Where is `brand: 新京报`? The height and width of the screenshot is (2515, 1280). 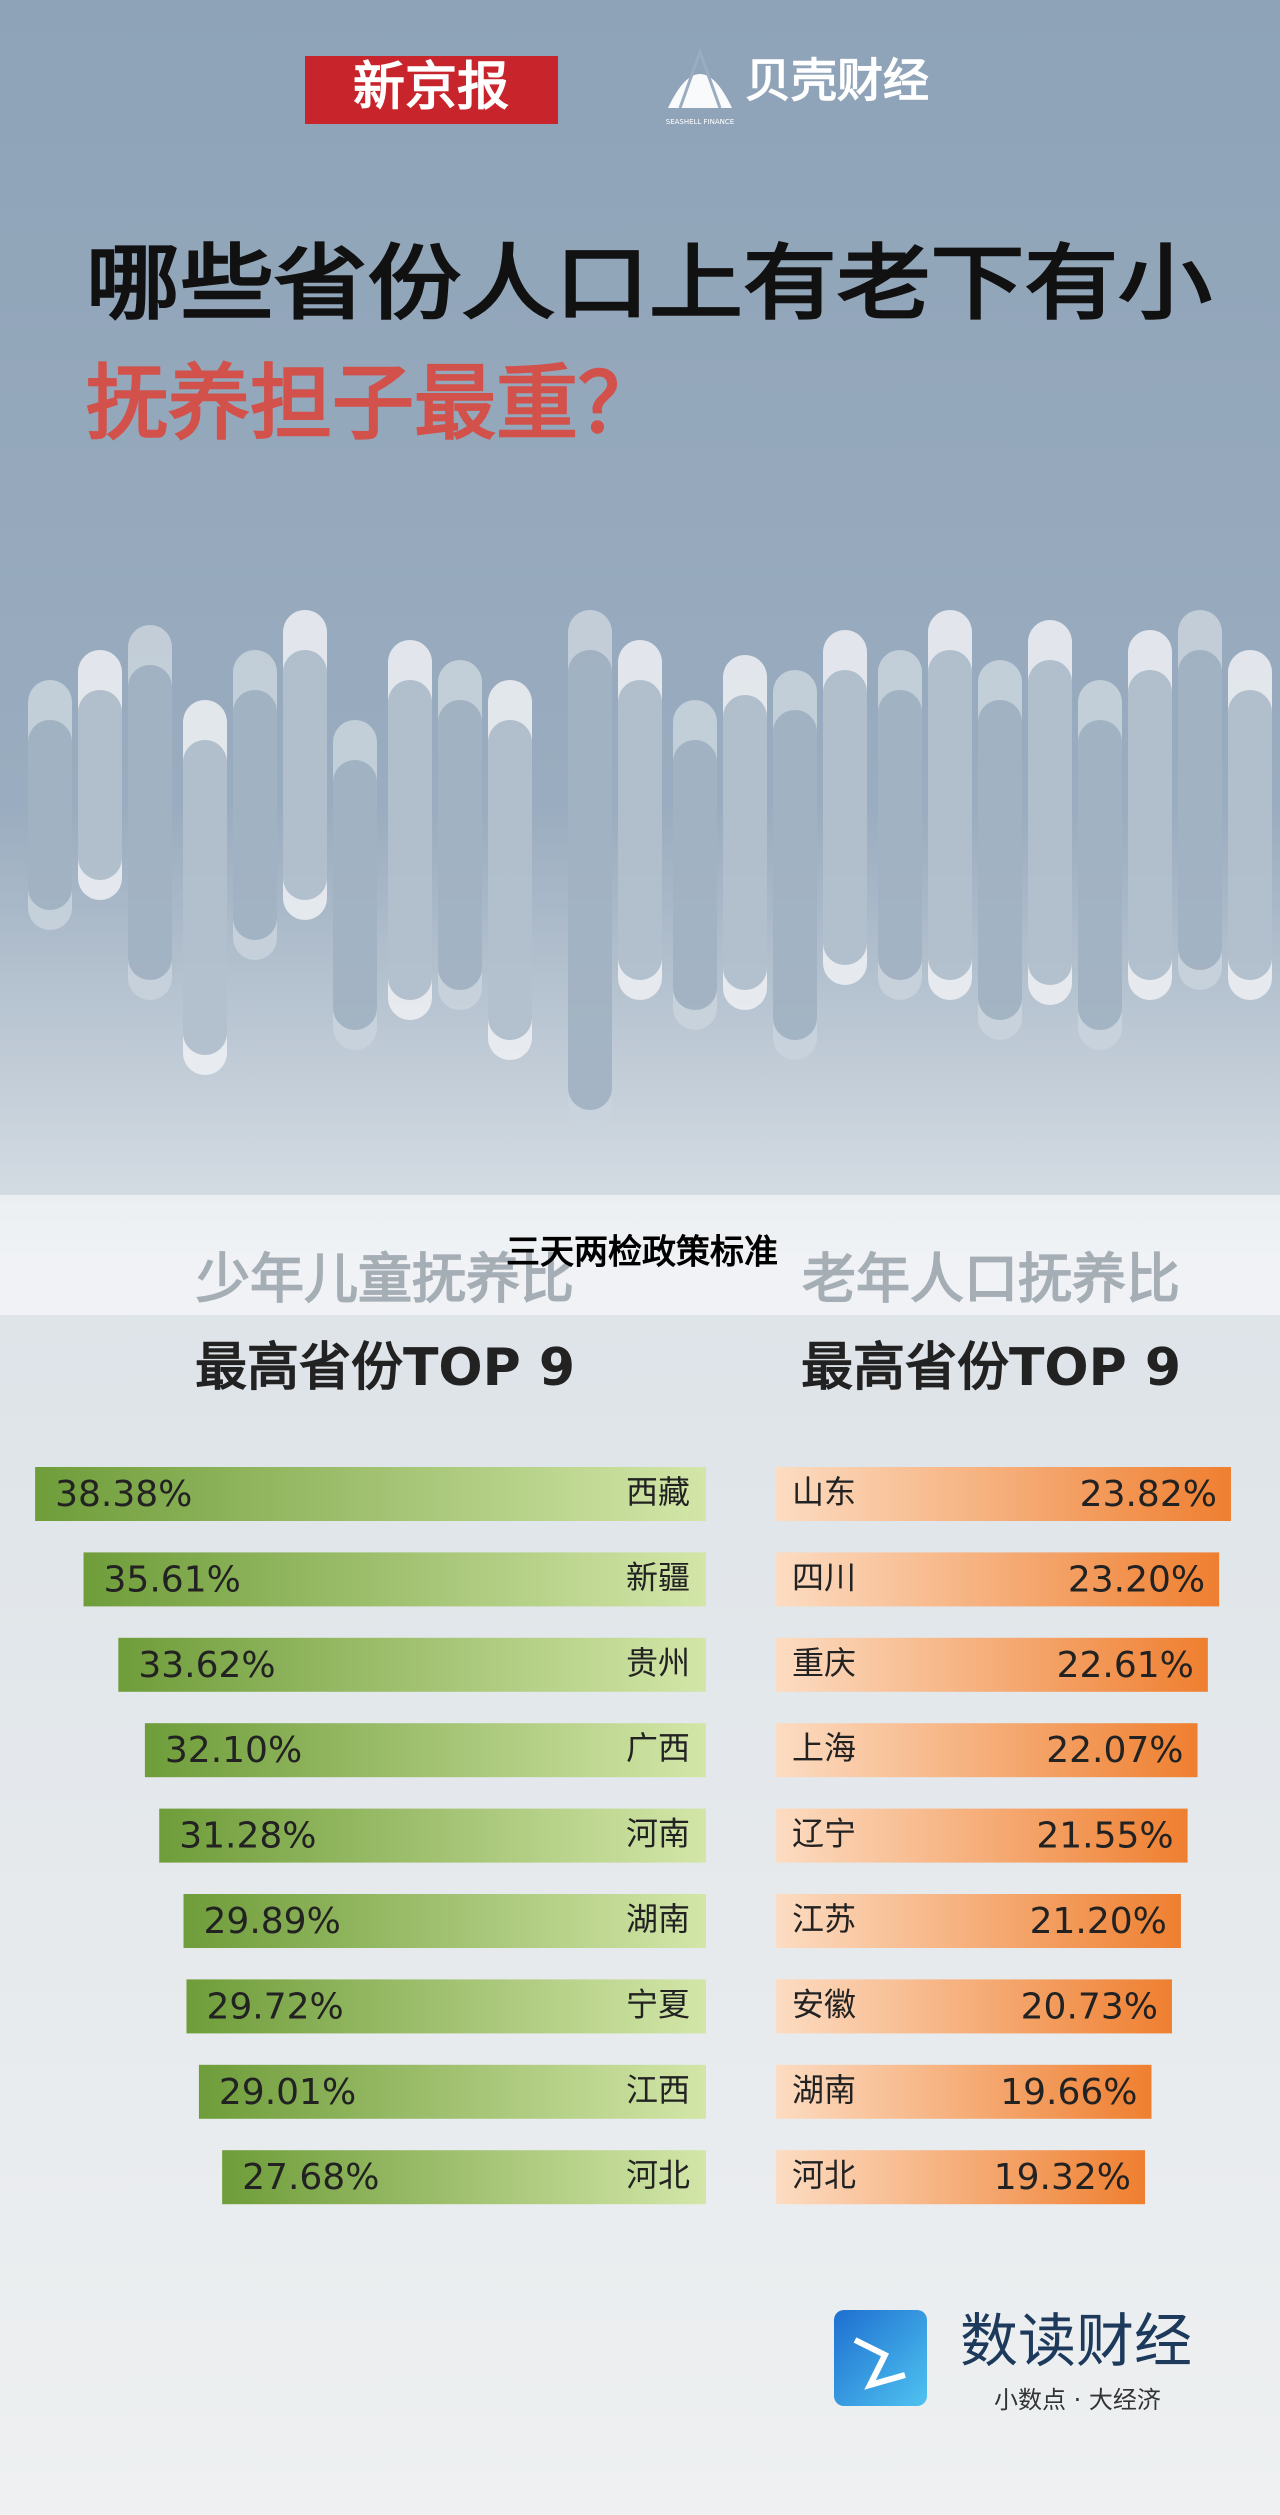 brand: 新京报 is located at coordinates (431, 87).